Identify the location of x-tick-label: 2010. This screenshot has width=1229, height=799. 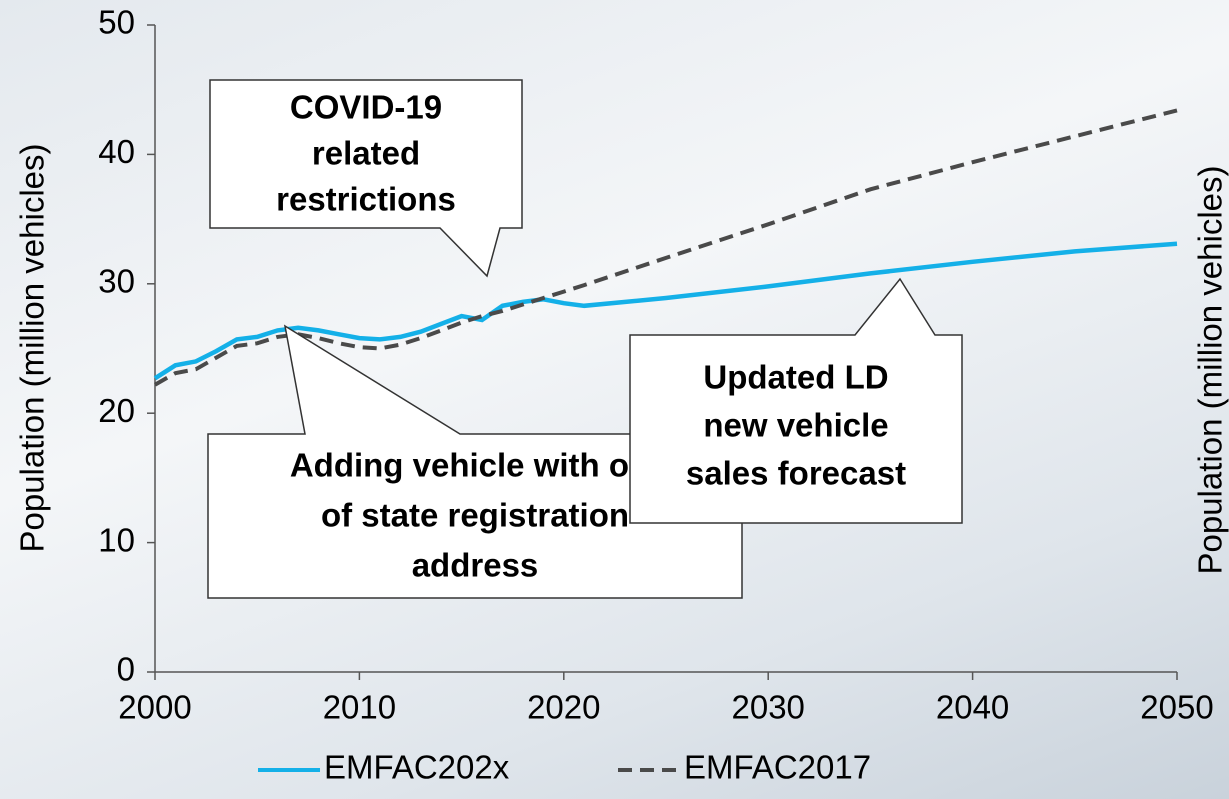
(359, 707).